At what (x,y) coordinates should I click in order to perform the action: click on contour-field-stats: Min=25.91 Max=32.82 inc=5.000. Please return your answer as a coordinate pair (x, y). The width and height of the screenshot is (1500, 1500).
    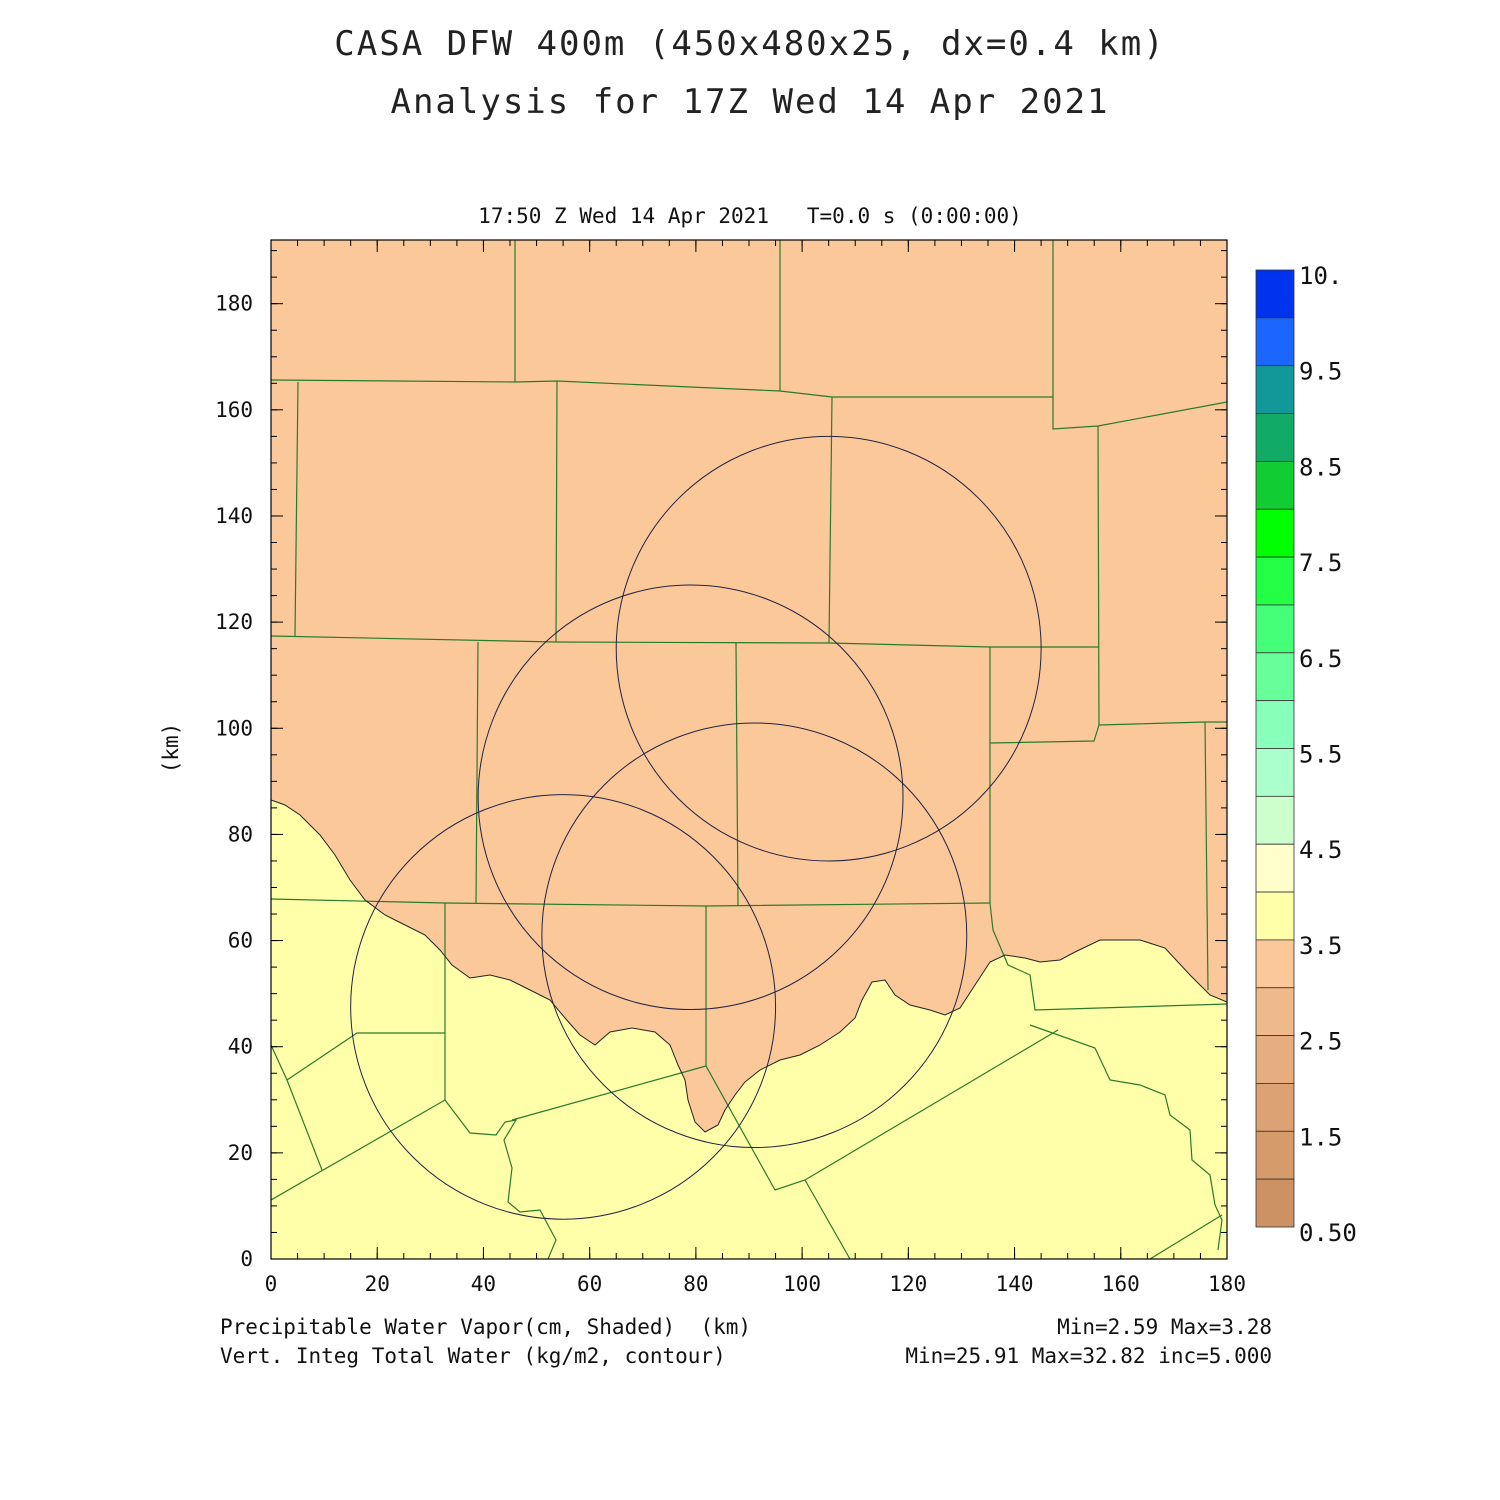
    Looking at the image, I should click on (1088, 1356).